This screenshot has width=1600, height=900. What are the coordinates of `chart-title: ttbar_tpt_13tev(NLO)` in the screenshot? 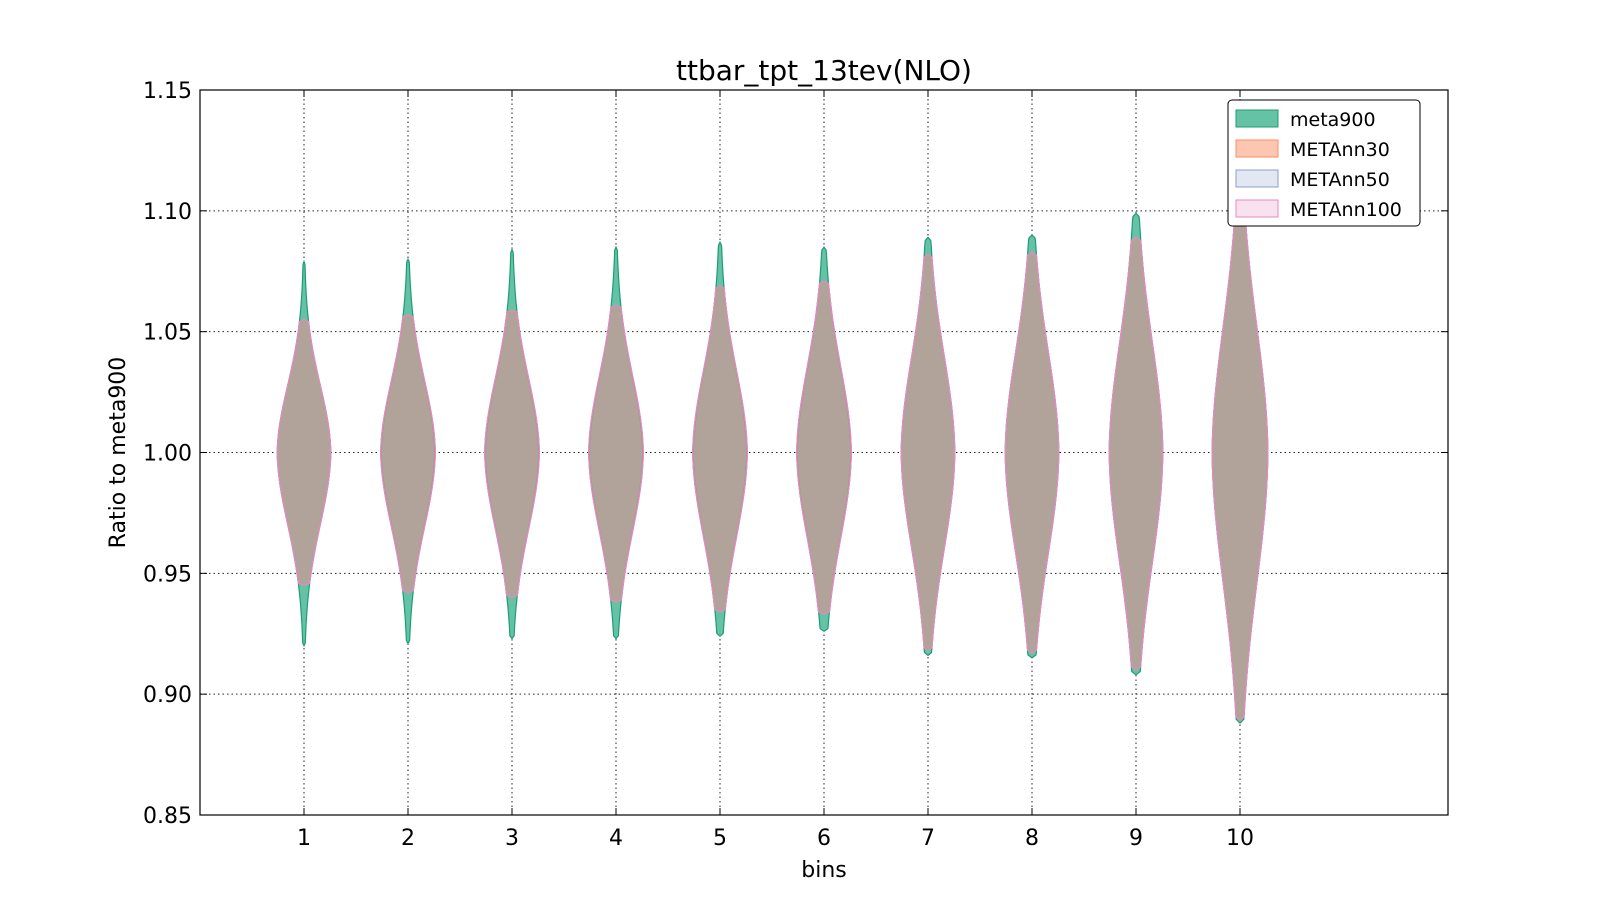 It's located at (824, 70).